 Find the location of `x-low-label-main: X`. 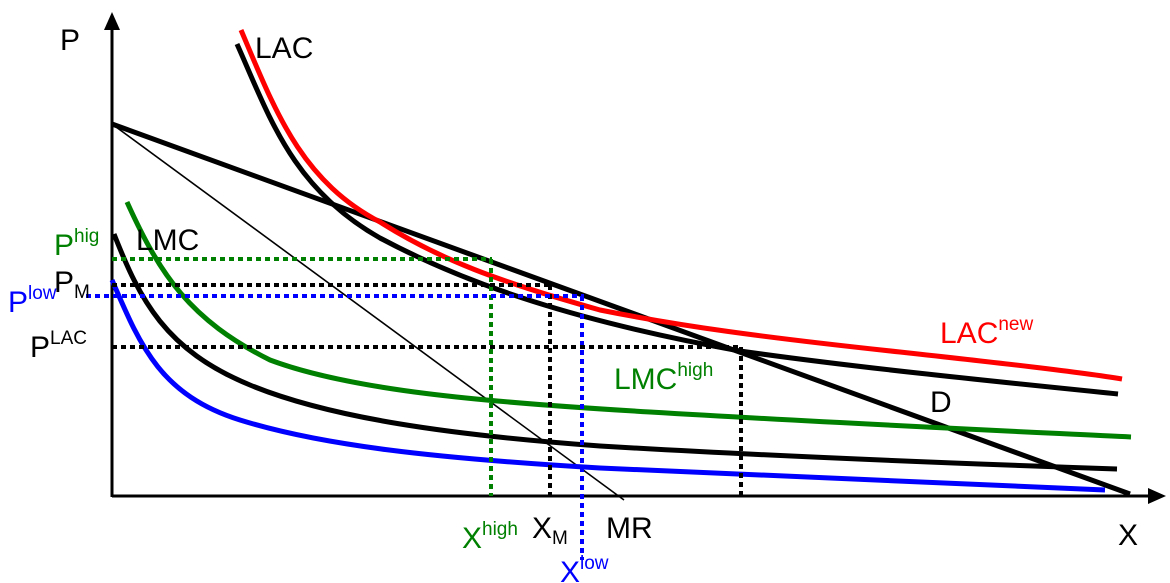

x-low-label-main: X is located at coordinates (570, 569).